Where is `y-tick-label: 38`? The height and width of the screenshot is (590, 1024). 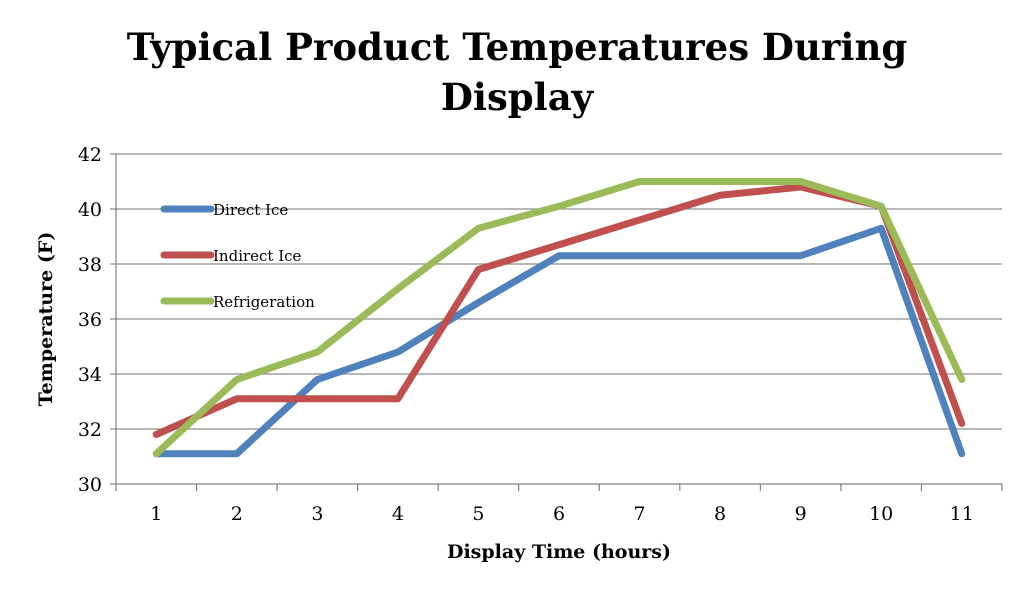
y-tick-label: 38 is located at coordinates (90, 265).